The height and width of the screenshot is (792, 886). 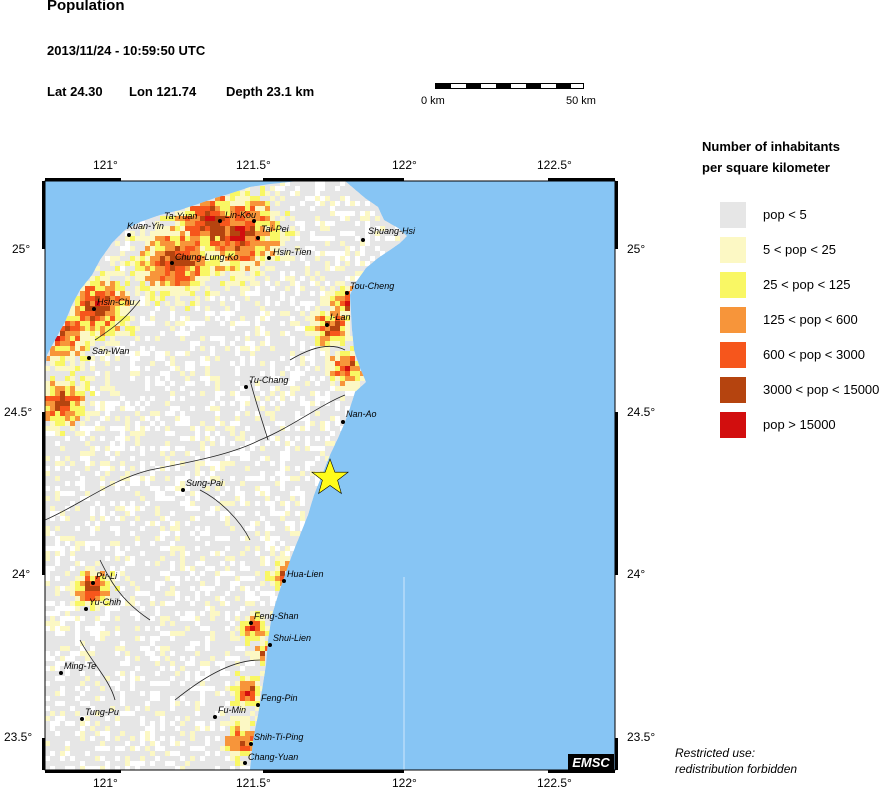 What do you see at coordinates (715, 753) in the screenshot?
I see `restricted-line1: Restricted use:` at bounding box center [715, 753].